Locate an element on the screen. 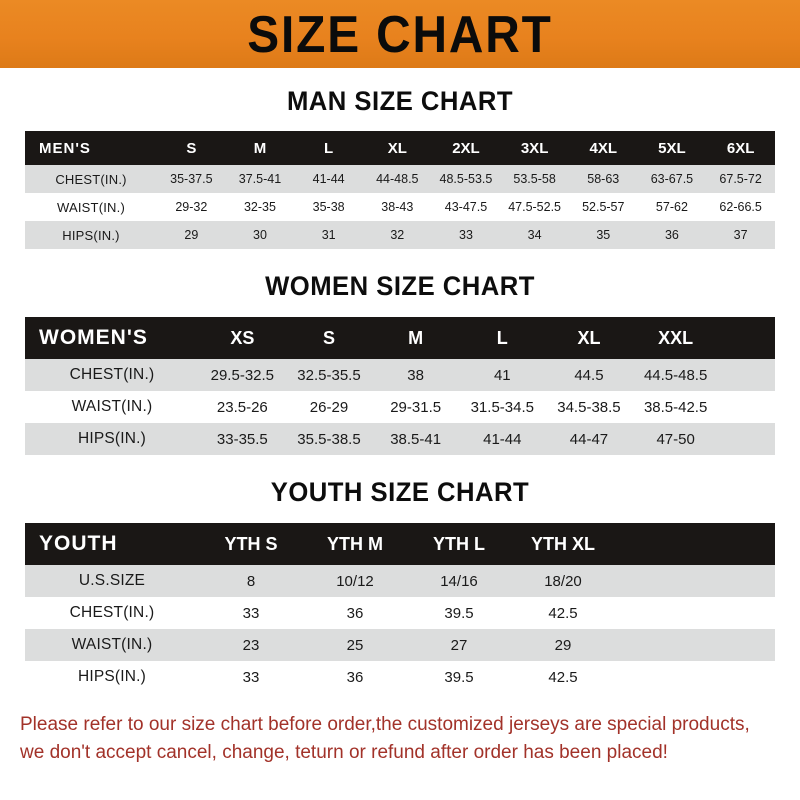 The width and height of the screenshot is (800, 800). men-row-label: HIPS(IN.) is located at coordinates (91, 235).